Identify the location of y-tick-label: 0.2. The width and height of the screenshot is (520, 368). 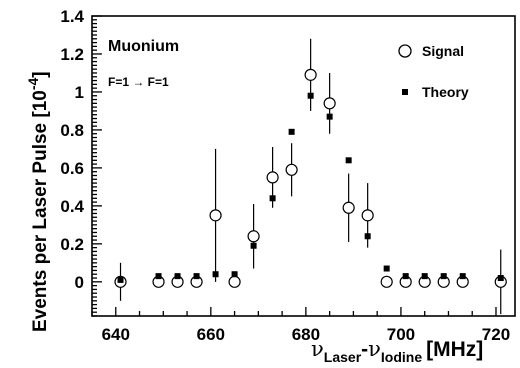
(72, 244).